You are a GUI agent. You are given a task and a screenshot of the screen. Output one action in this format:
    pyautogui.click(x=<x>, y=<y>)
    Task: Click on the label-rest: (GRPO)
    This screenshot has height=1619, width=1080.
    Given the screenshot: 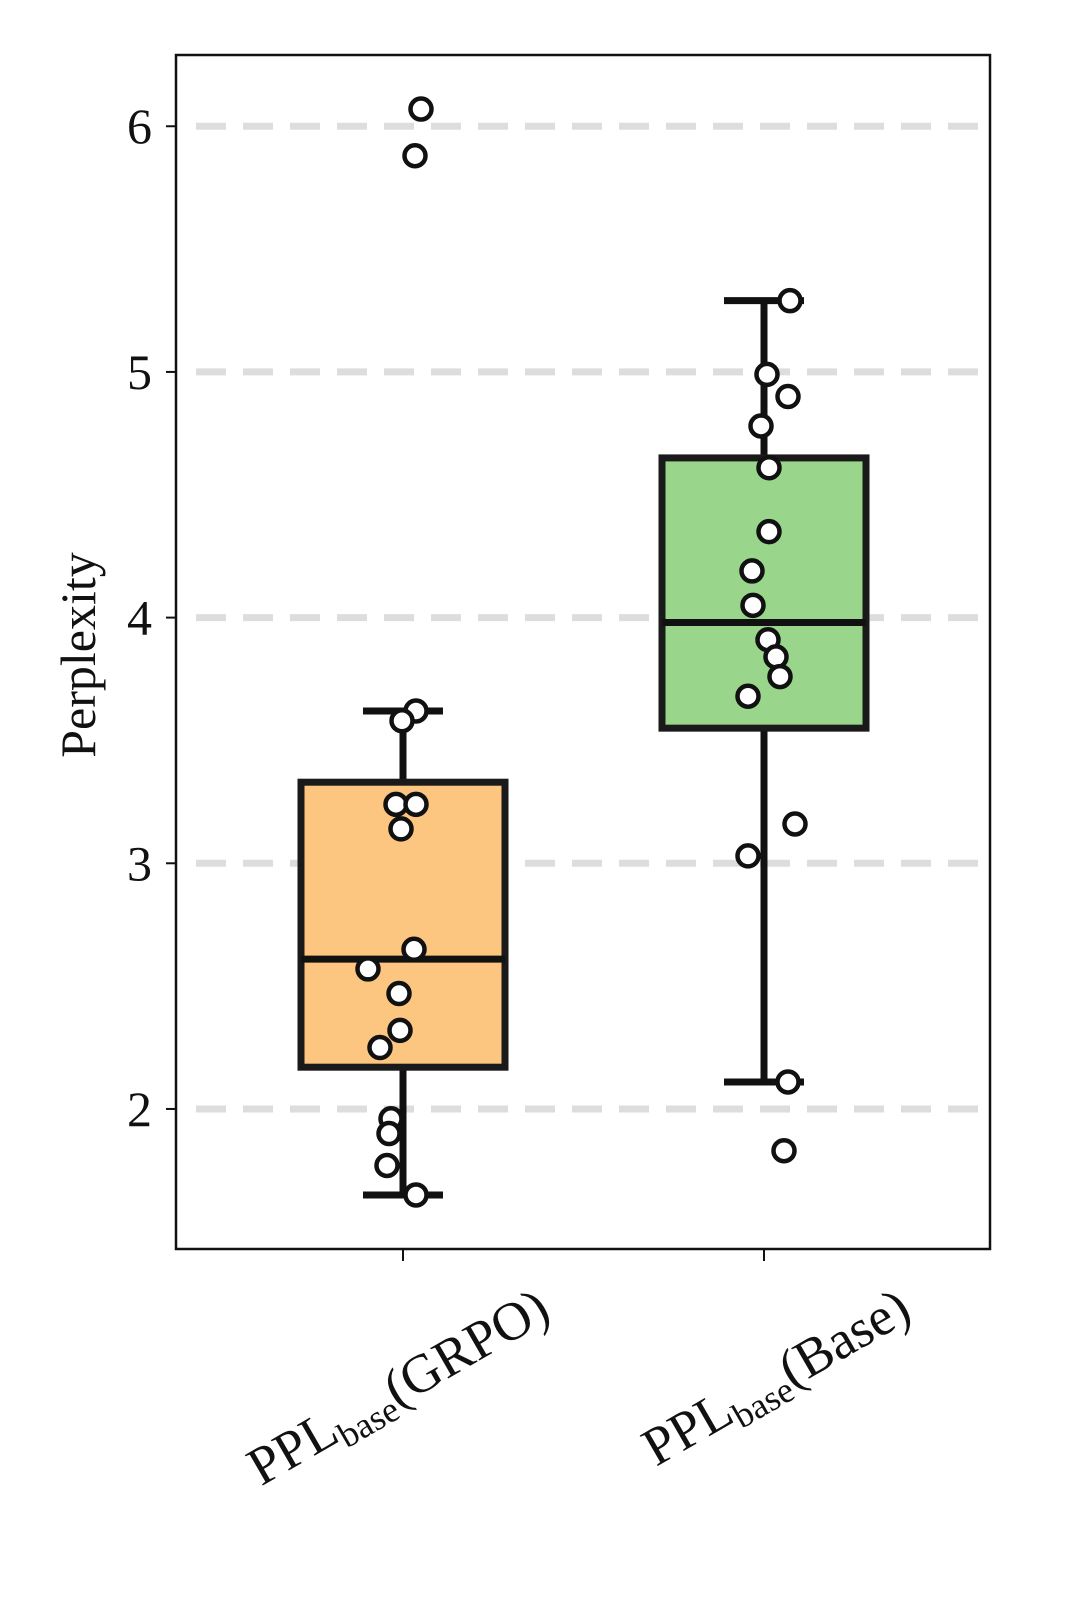 What is the action you would take?
    pyautogui.click(x=466, y=1347)
    